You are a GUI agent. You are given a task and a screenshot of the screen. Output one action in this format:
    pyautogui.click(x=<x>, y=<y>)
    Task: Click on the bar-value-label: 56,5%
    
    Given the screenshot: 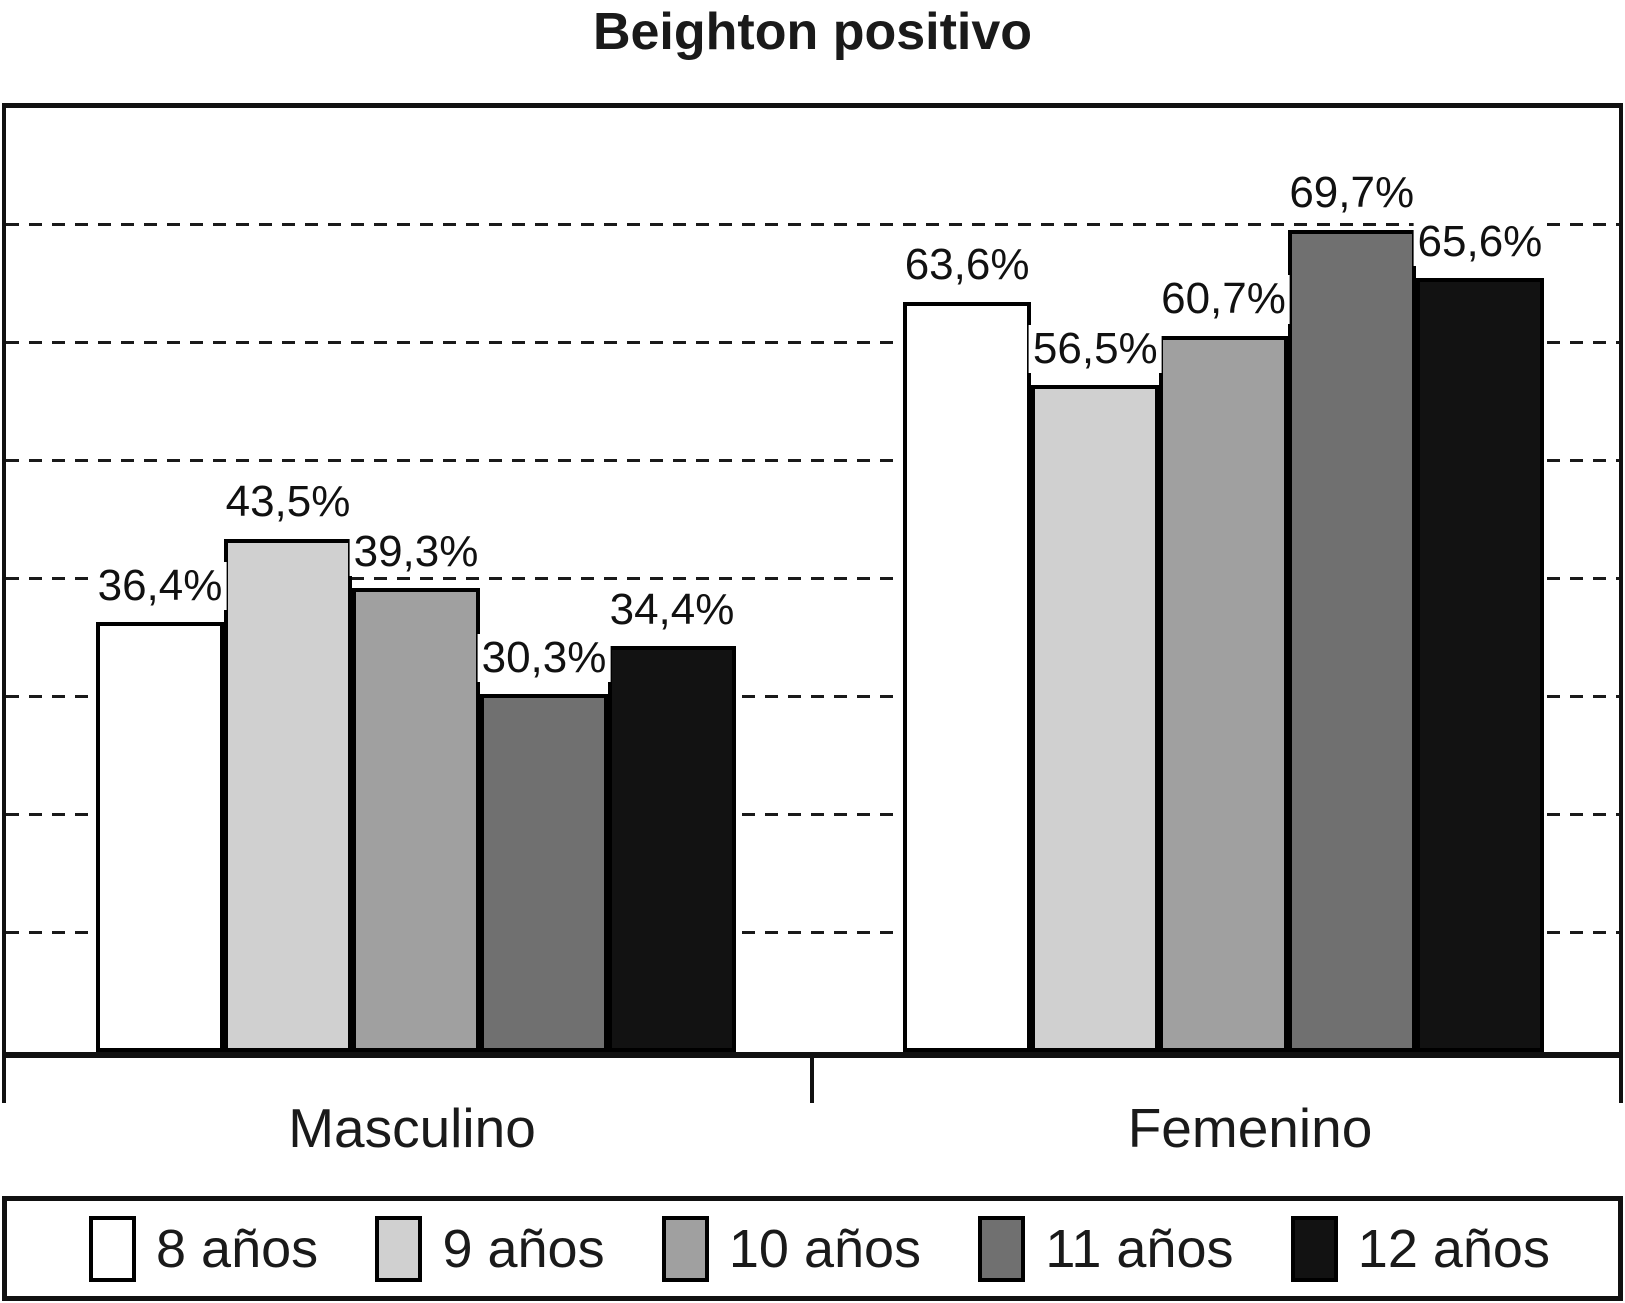 What is the action you would take?
    pyautogui.click(x=1095, y=349)
    